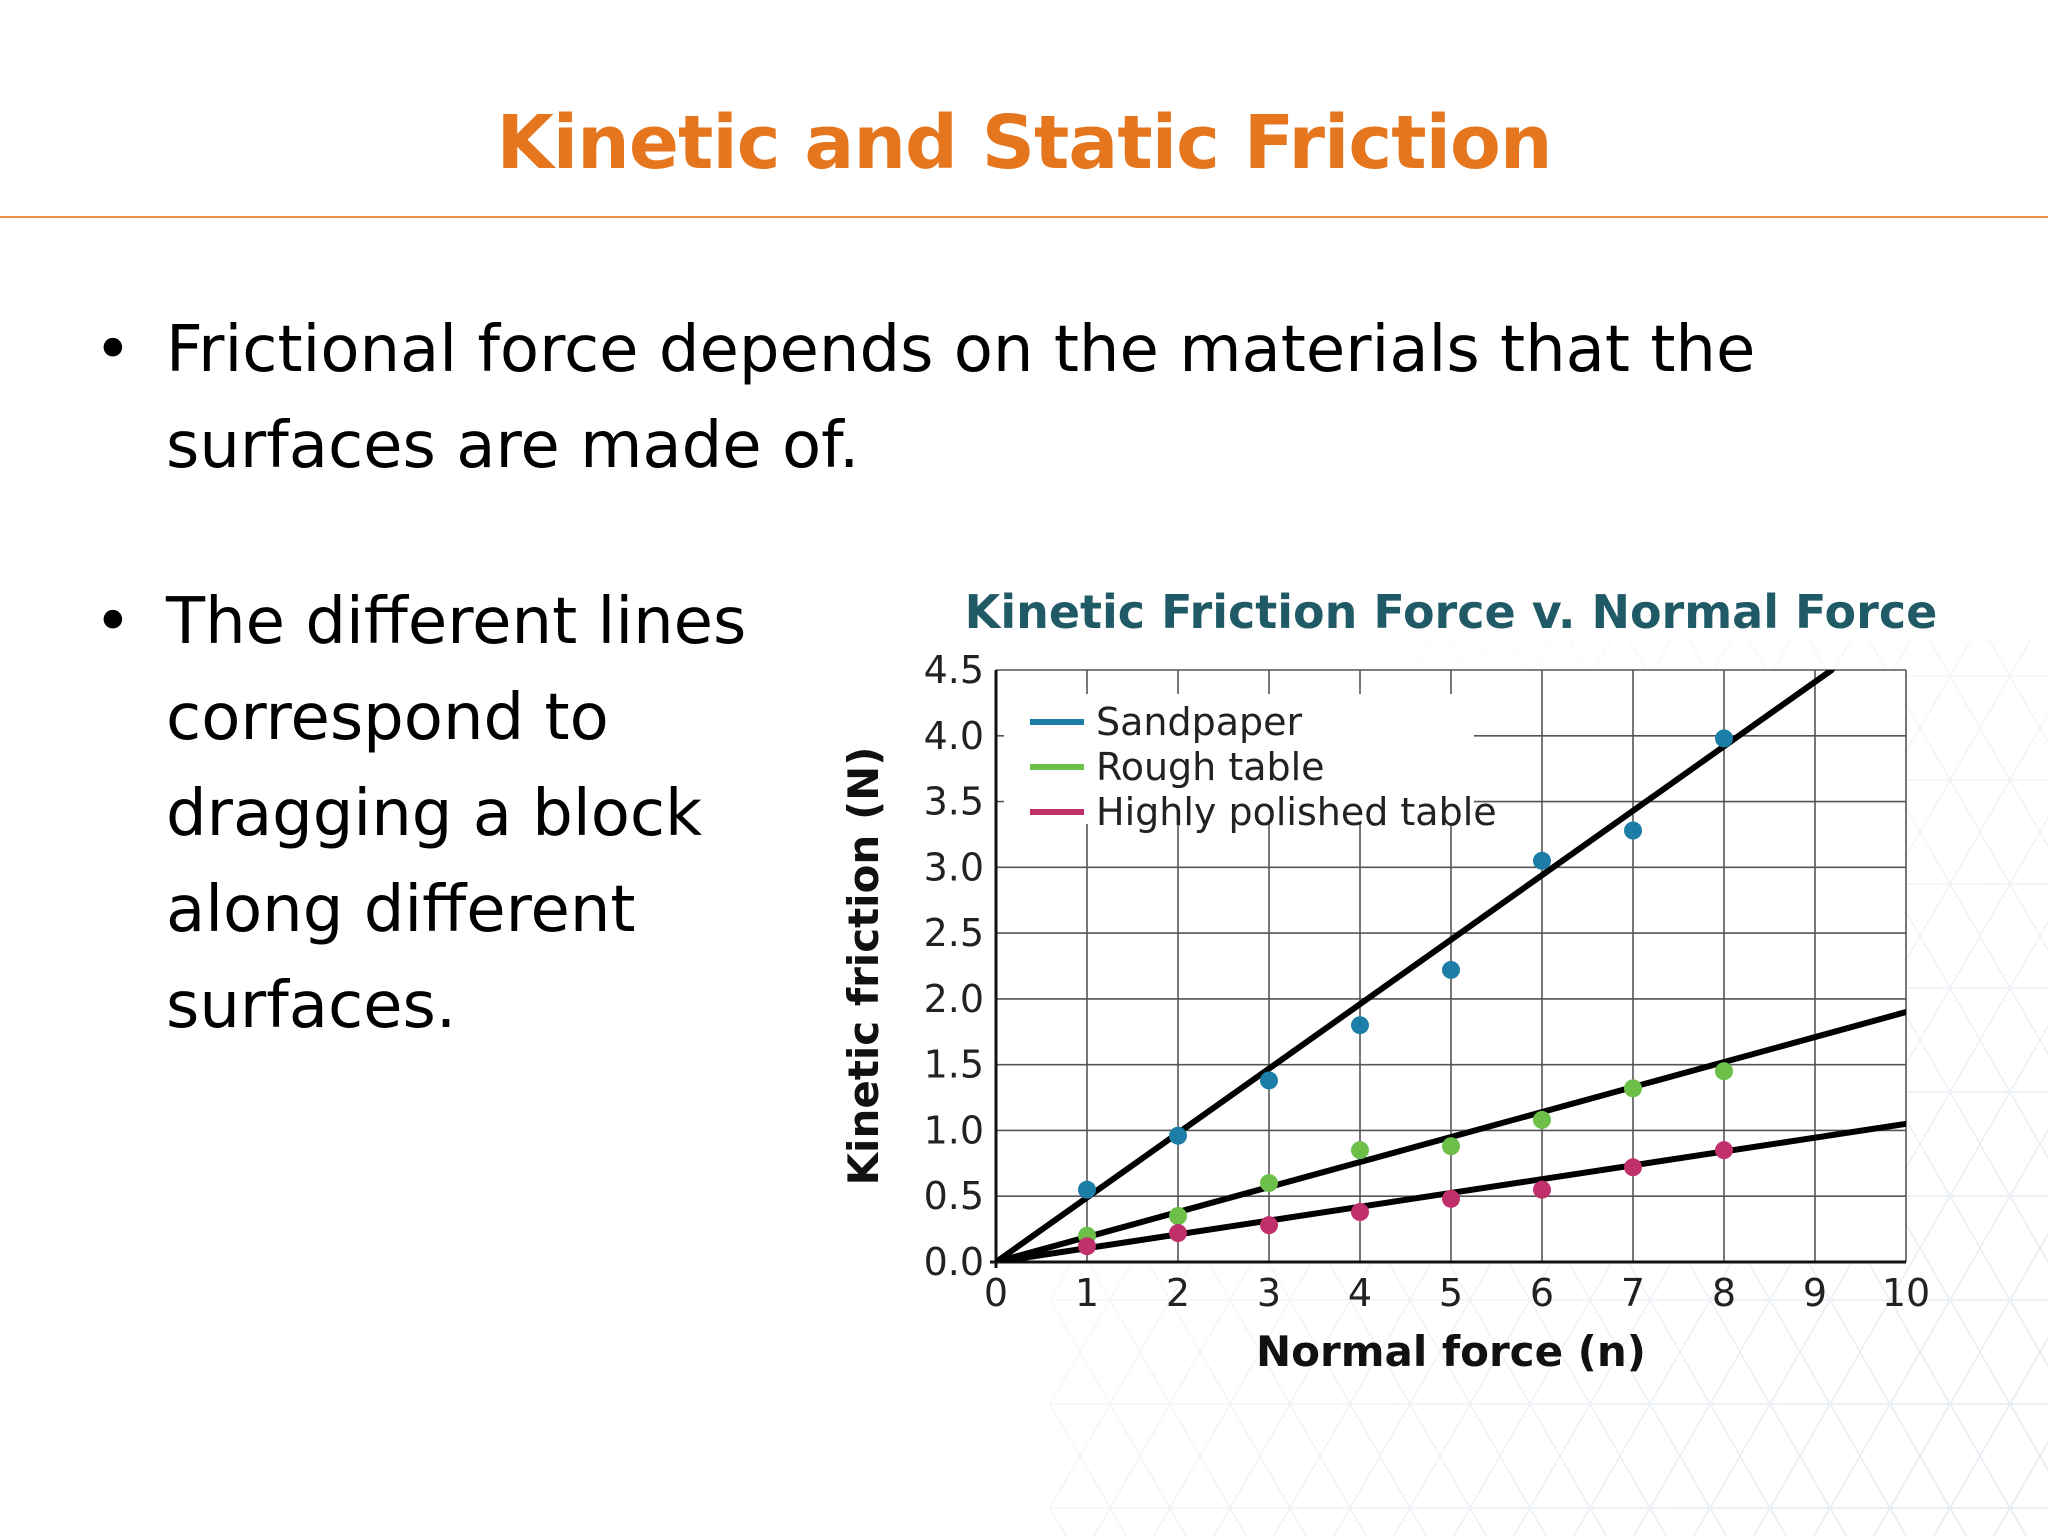  Describe the element at coordinates (954, 867) in the screenshot. I see `y-tick-label: 3.0` at that location.